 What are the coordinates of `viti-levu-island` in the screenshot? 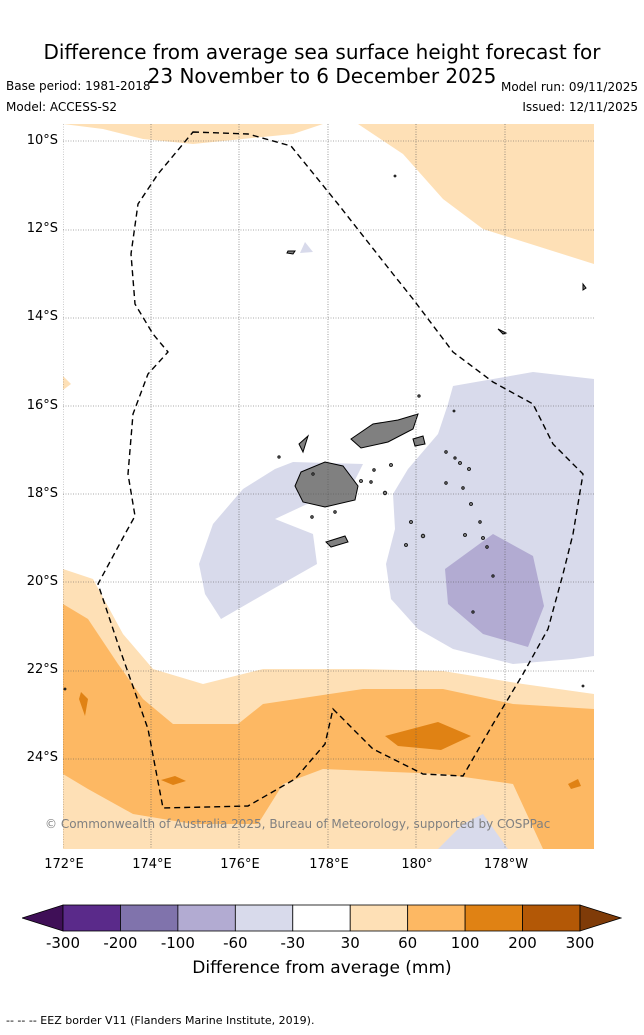 It's located at (326, 484).